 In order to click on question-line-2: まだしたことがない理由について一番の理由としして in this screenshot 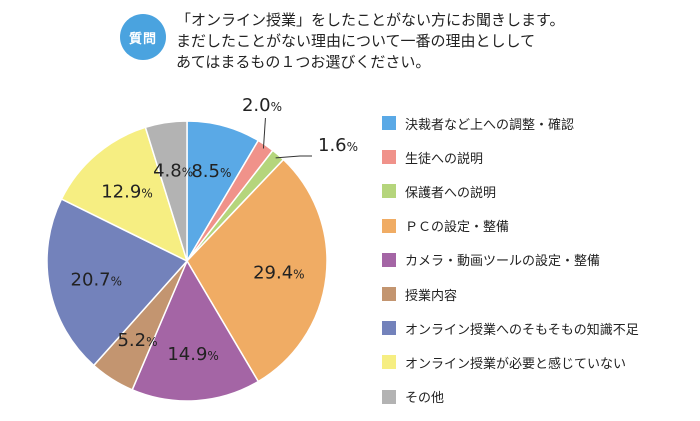, I will do `click(356, 41)`.